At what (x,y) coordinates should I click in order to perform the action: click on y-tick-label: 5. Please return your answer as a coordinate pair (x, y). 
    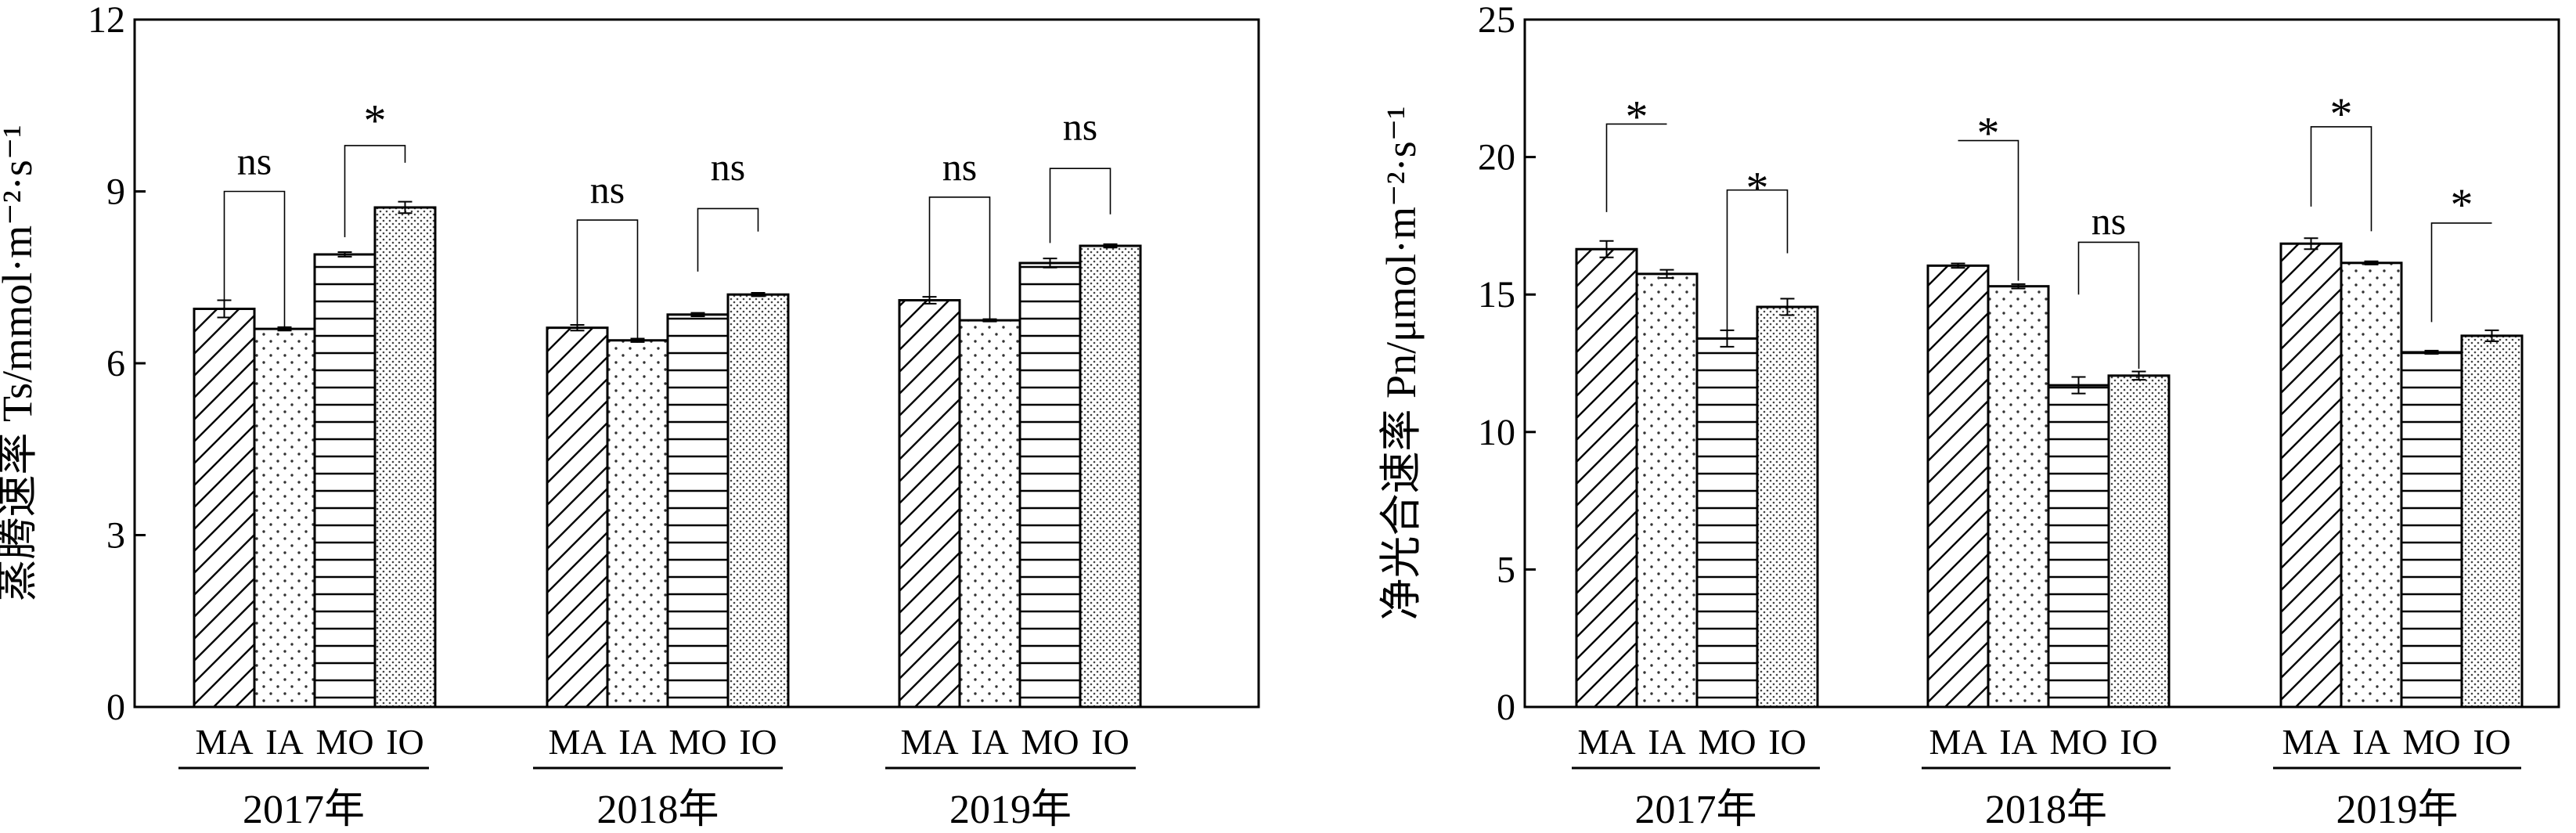
    Looking at the image, I should click on (1506, 569).